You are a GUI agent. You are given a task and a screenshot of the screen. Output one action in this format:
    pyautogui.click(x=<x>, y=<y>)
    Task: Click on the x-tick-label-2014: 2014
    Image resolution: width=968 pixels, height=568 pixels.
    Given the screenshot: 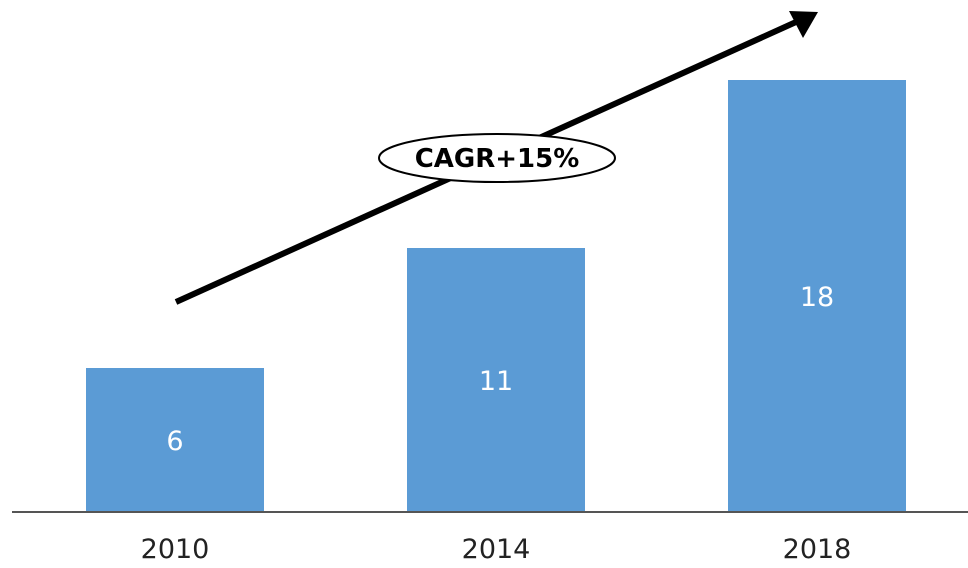 What is the action you would take?
    pyautogui.click(x=496, y=549)
    